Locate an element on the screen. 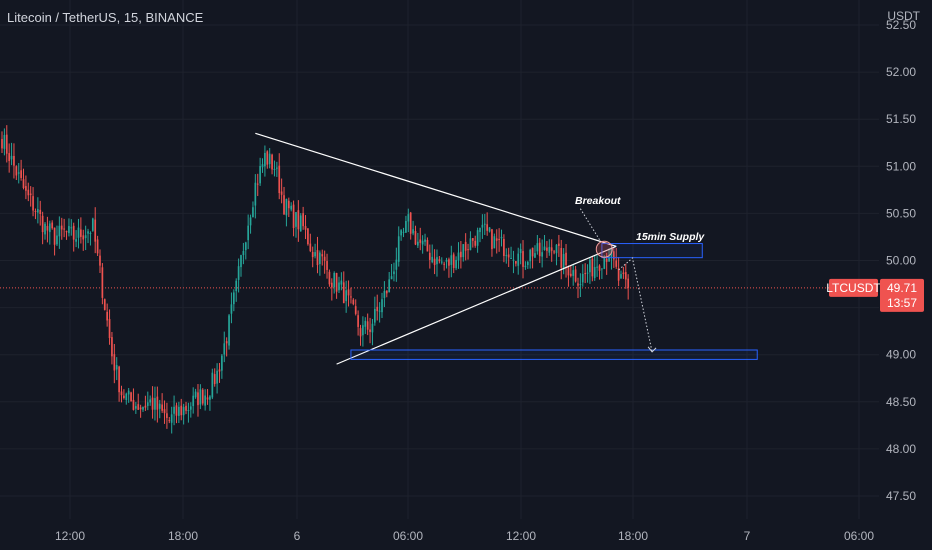 This screenshot has width=932, height=550. last-price-badge is located at coordinates (902, 295).